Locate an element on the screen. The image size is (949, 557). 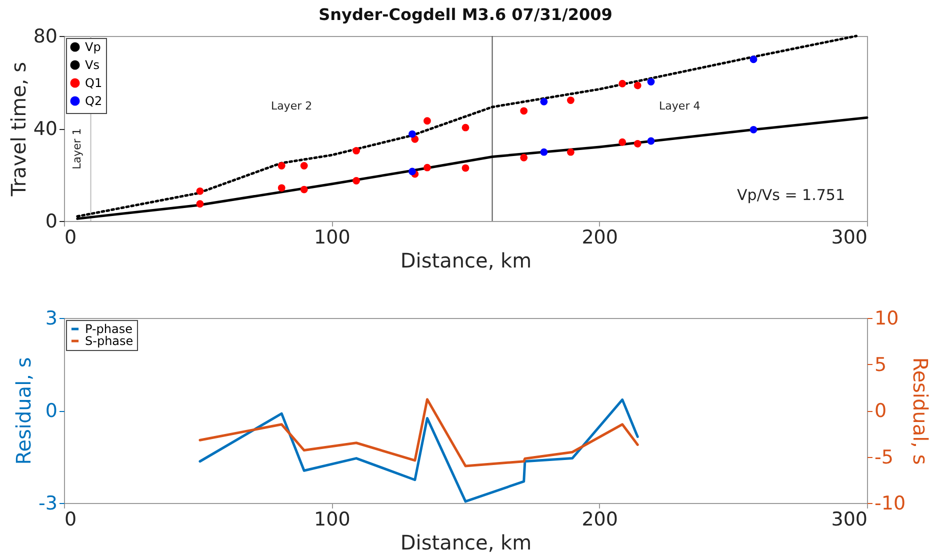
y-tick-label: 40 is located at coordinates (45, 129).